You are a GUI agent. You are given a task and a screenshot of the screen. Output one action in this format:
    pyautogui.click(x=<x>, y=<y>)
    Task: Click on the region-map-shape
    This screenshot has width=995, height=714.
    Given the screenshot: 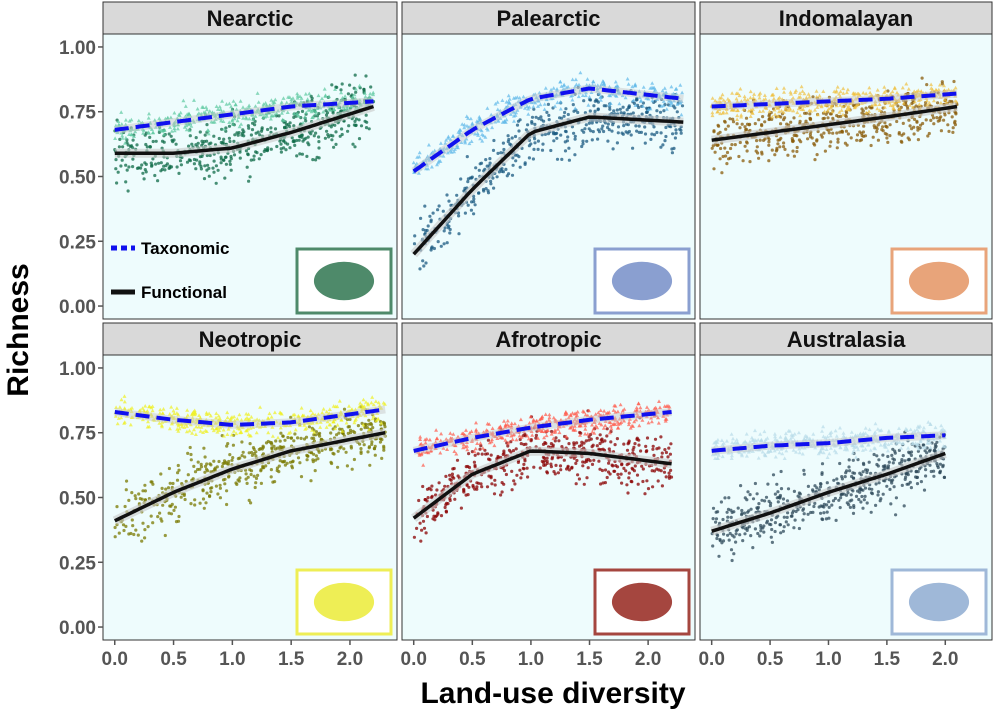 What is the action you would take?
    pyautogui.click(x=344, y=602)
    